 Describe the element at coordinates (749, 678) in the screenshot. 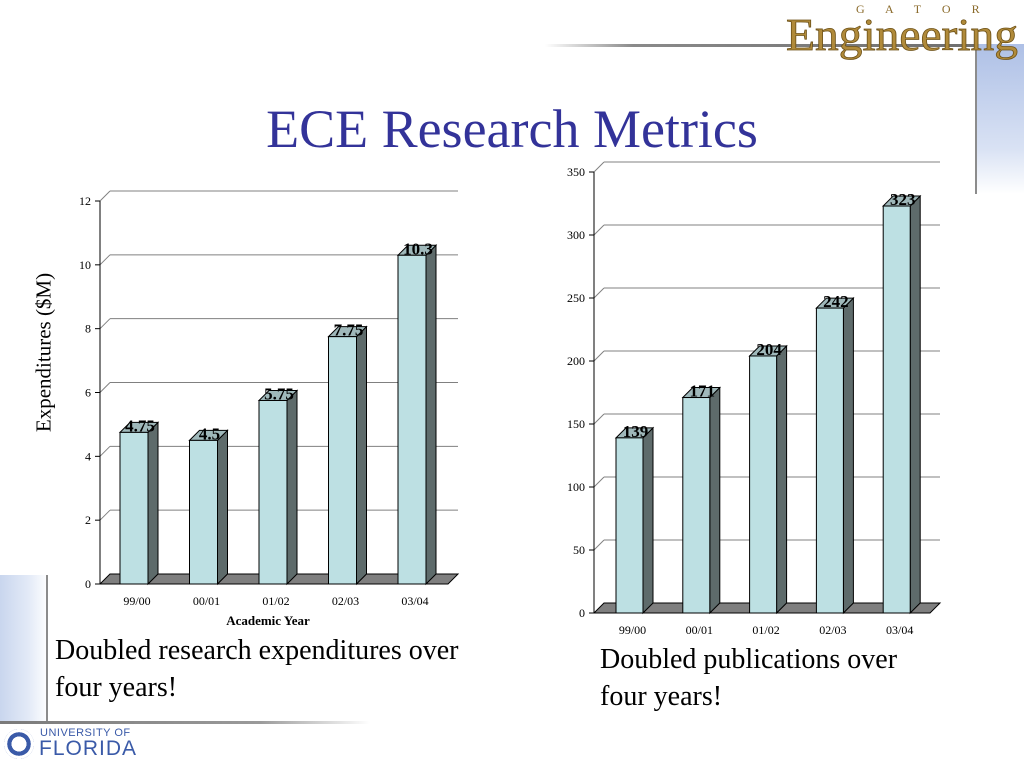

I see `right-chart-caption: Doubled publications over four years!` at that location.